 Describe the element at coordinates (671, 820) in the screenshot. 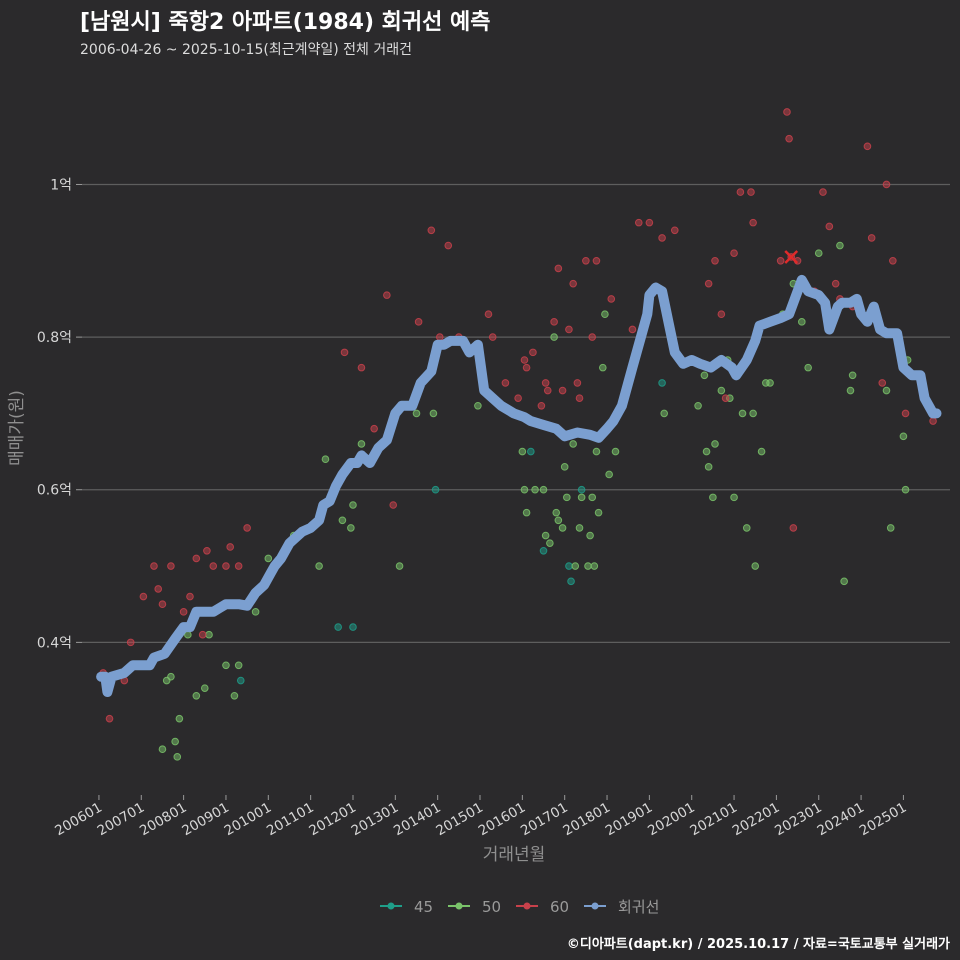

I see `x-tick-label: 202001` at that location.